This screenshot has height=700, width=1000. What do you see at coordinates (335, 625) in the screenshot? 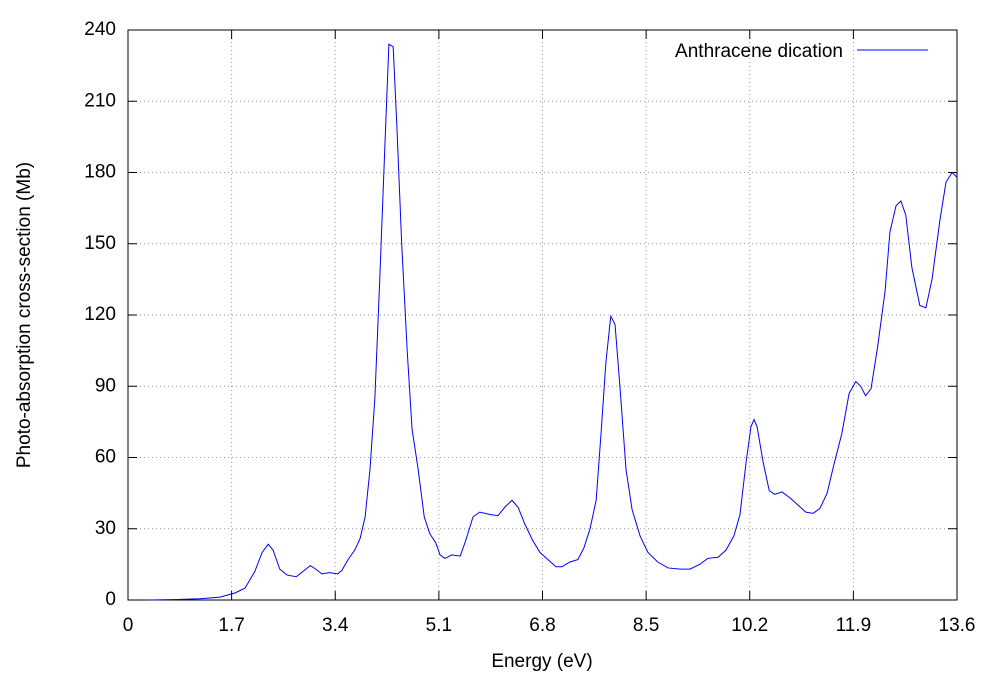
I see `x-tick-label: 3.4` at bounding box center [335, 625].